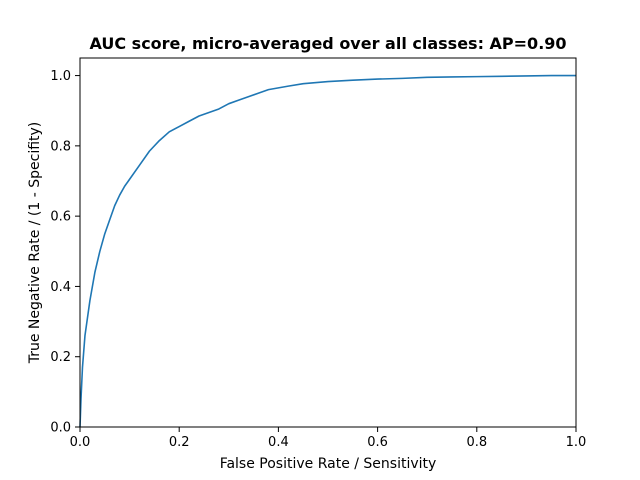 This screenshot has width=640, height=480. I want to click on y-axis-label: True Negative Rate / (1 - Specifity), so click(35, 243).